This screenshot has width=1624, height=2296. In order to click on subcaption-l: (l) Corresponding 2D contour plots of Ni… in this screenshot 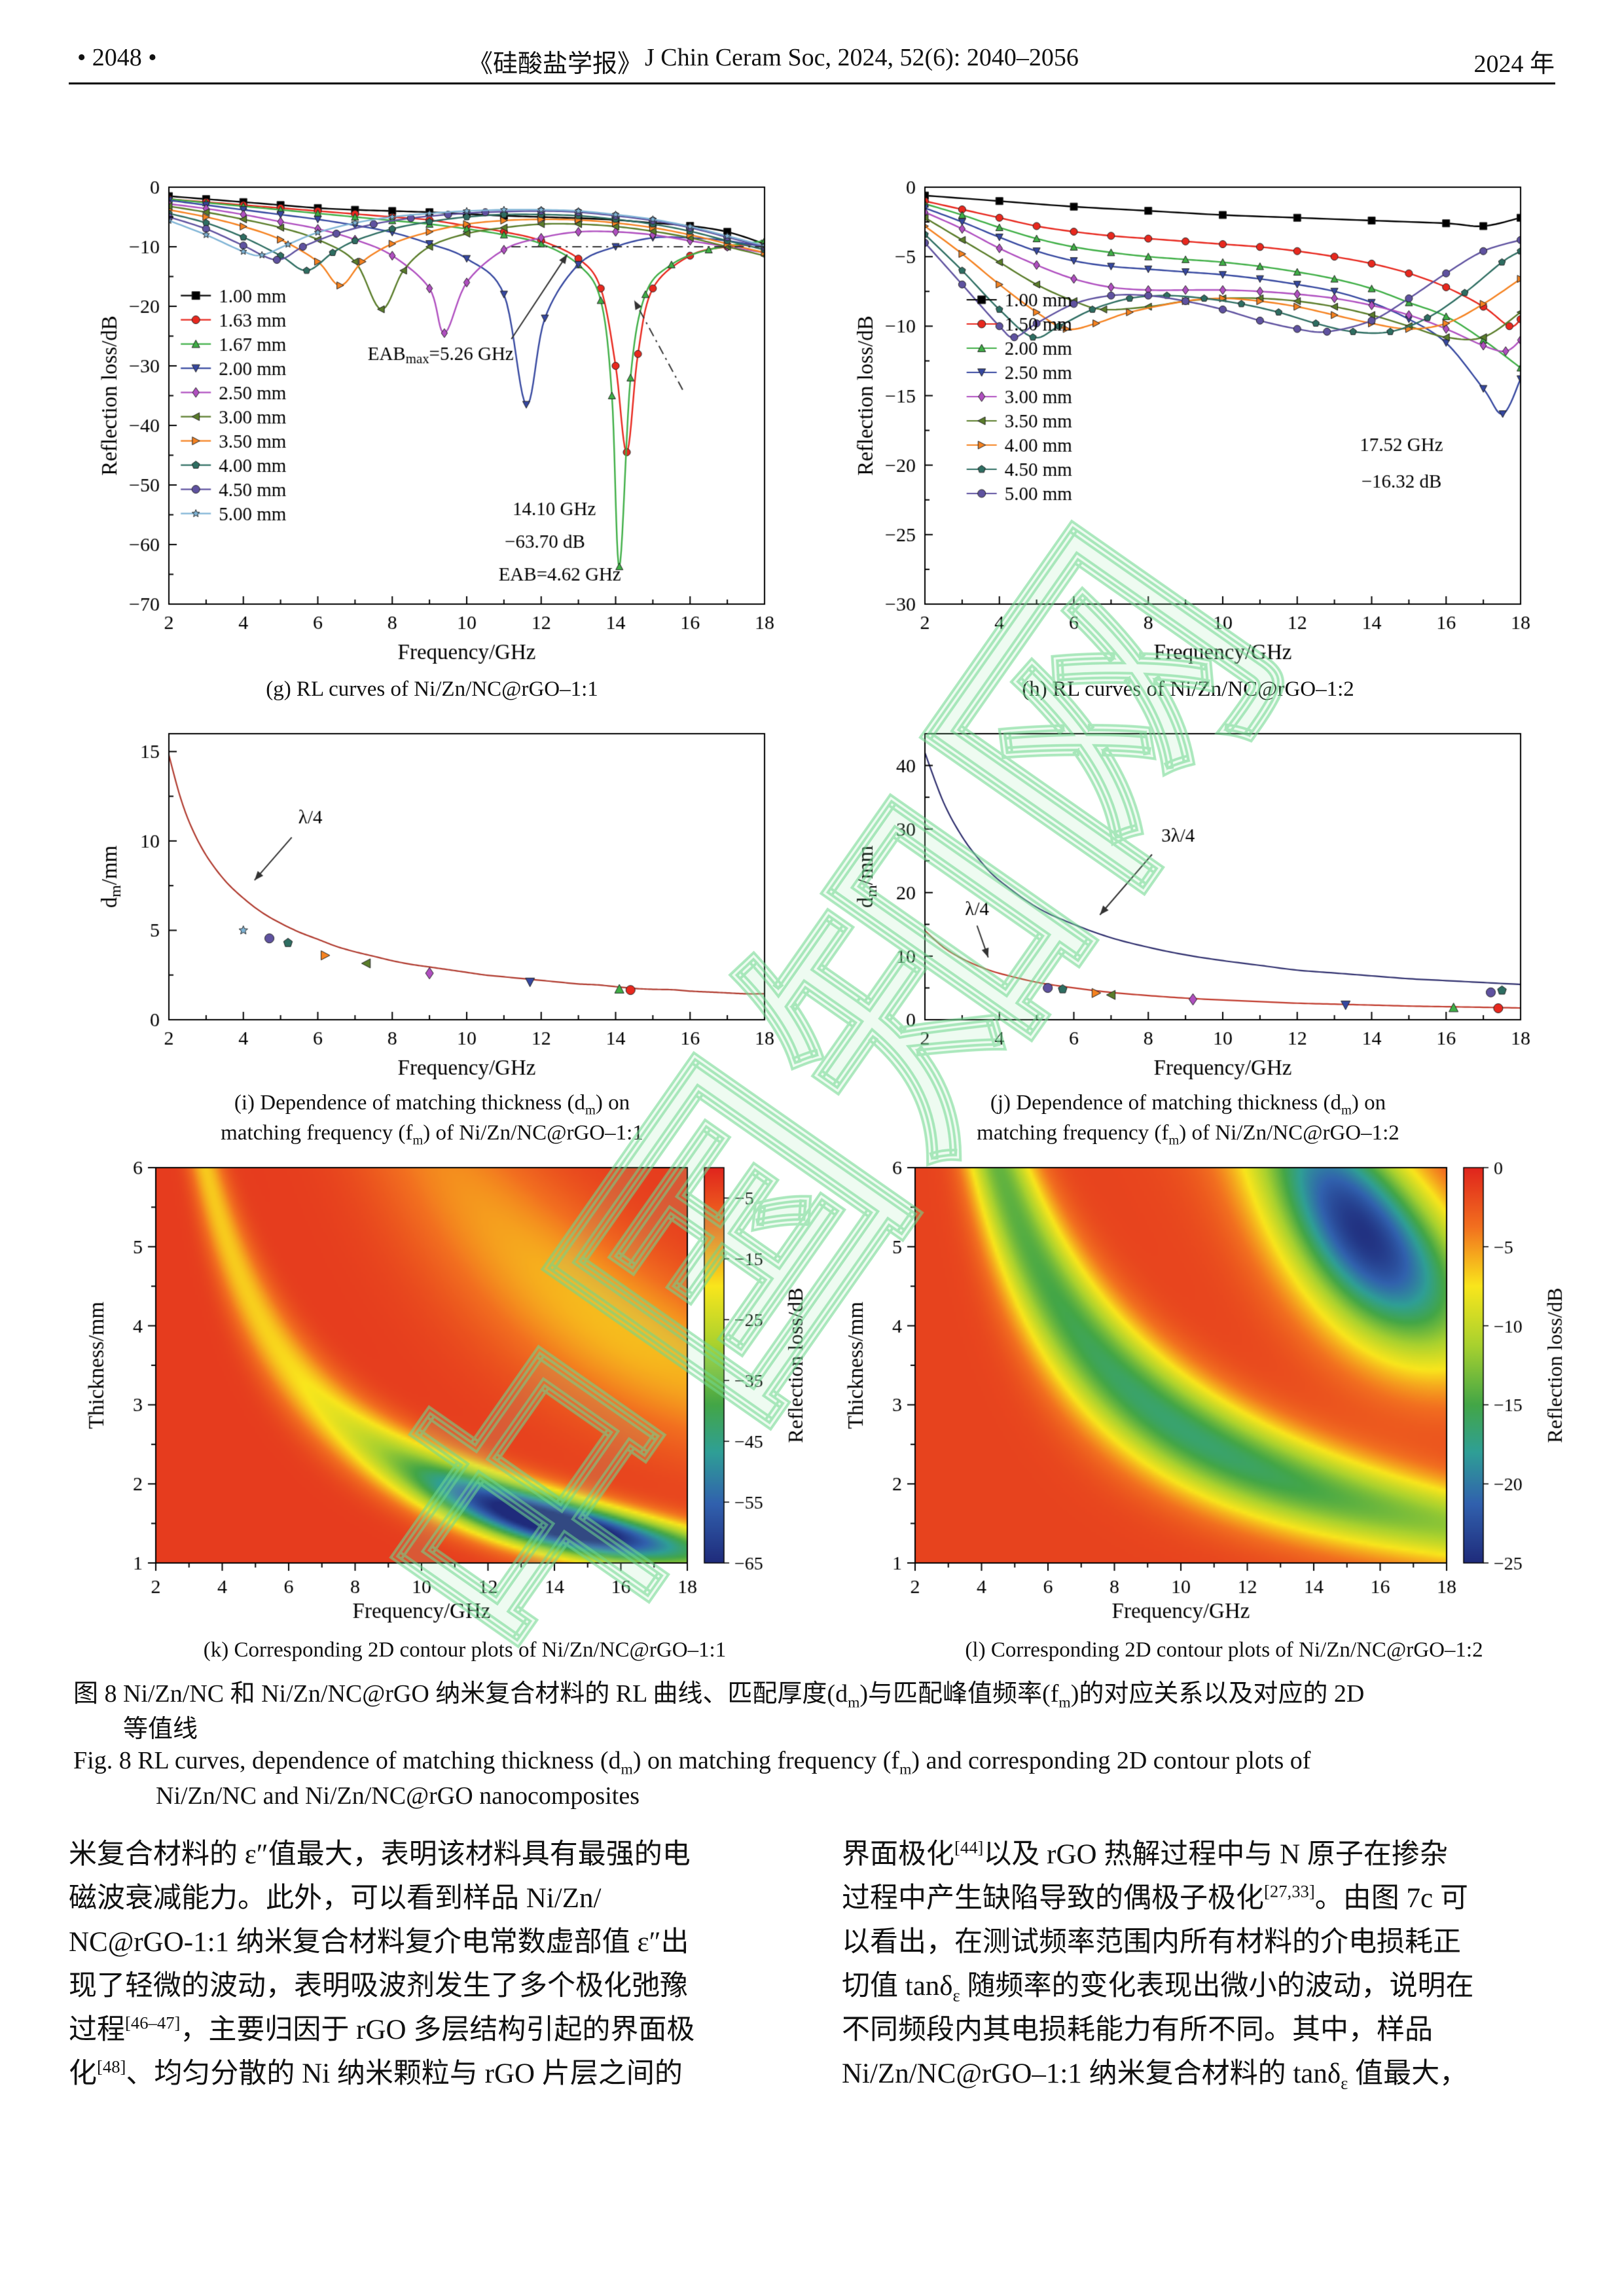, I will do `click(1224, 1650)`.